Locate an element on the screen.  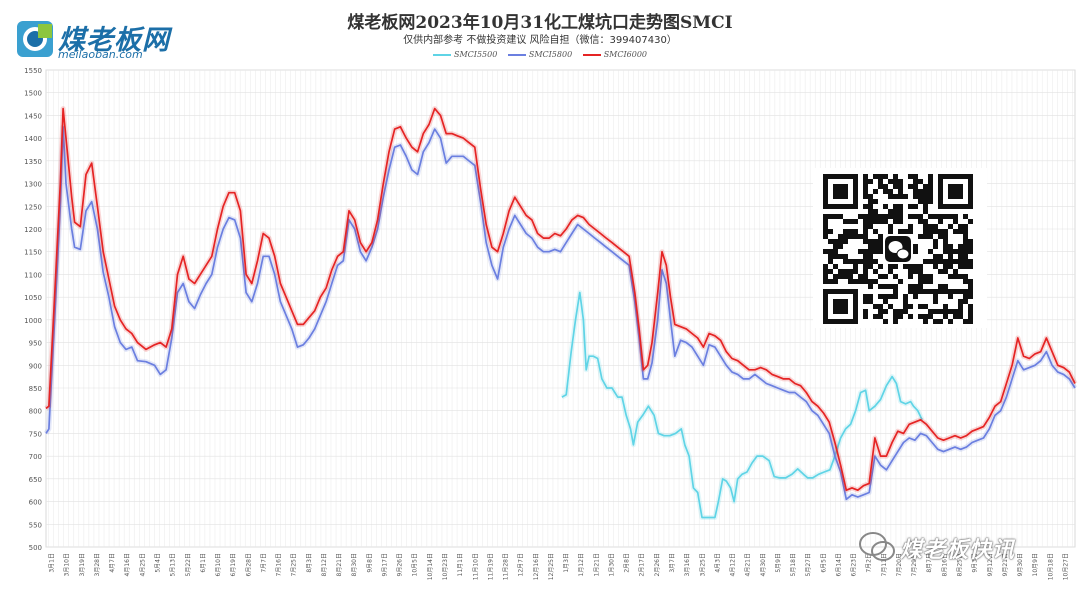
x-tick-label: 2月8日 is located at coordinates (627, 563).